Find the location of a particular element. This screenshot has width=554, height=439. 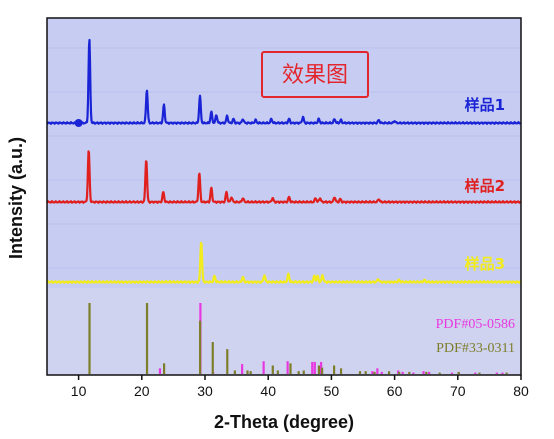

effect-badge-box is located at coordinates (315, 74).